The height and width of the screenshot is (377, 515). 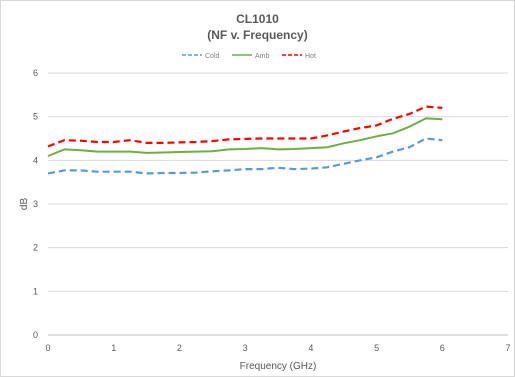 What do you see at coordinates (507, 348) in the screenshot?
I see `x-tick-label: 7` at bounding box center [507, 348].